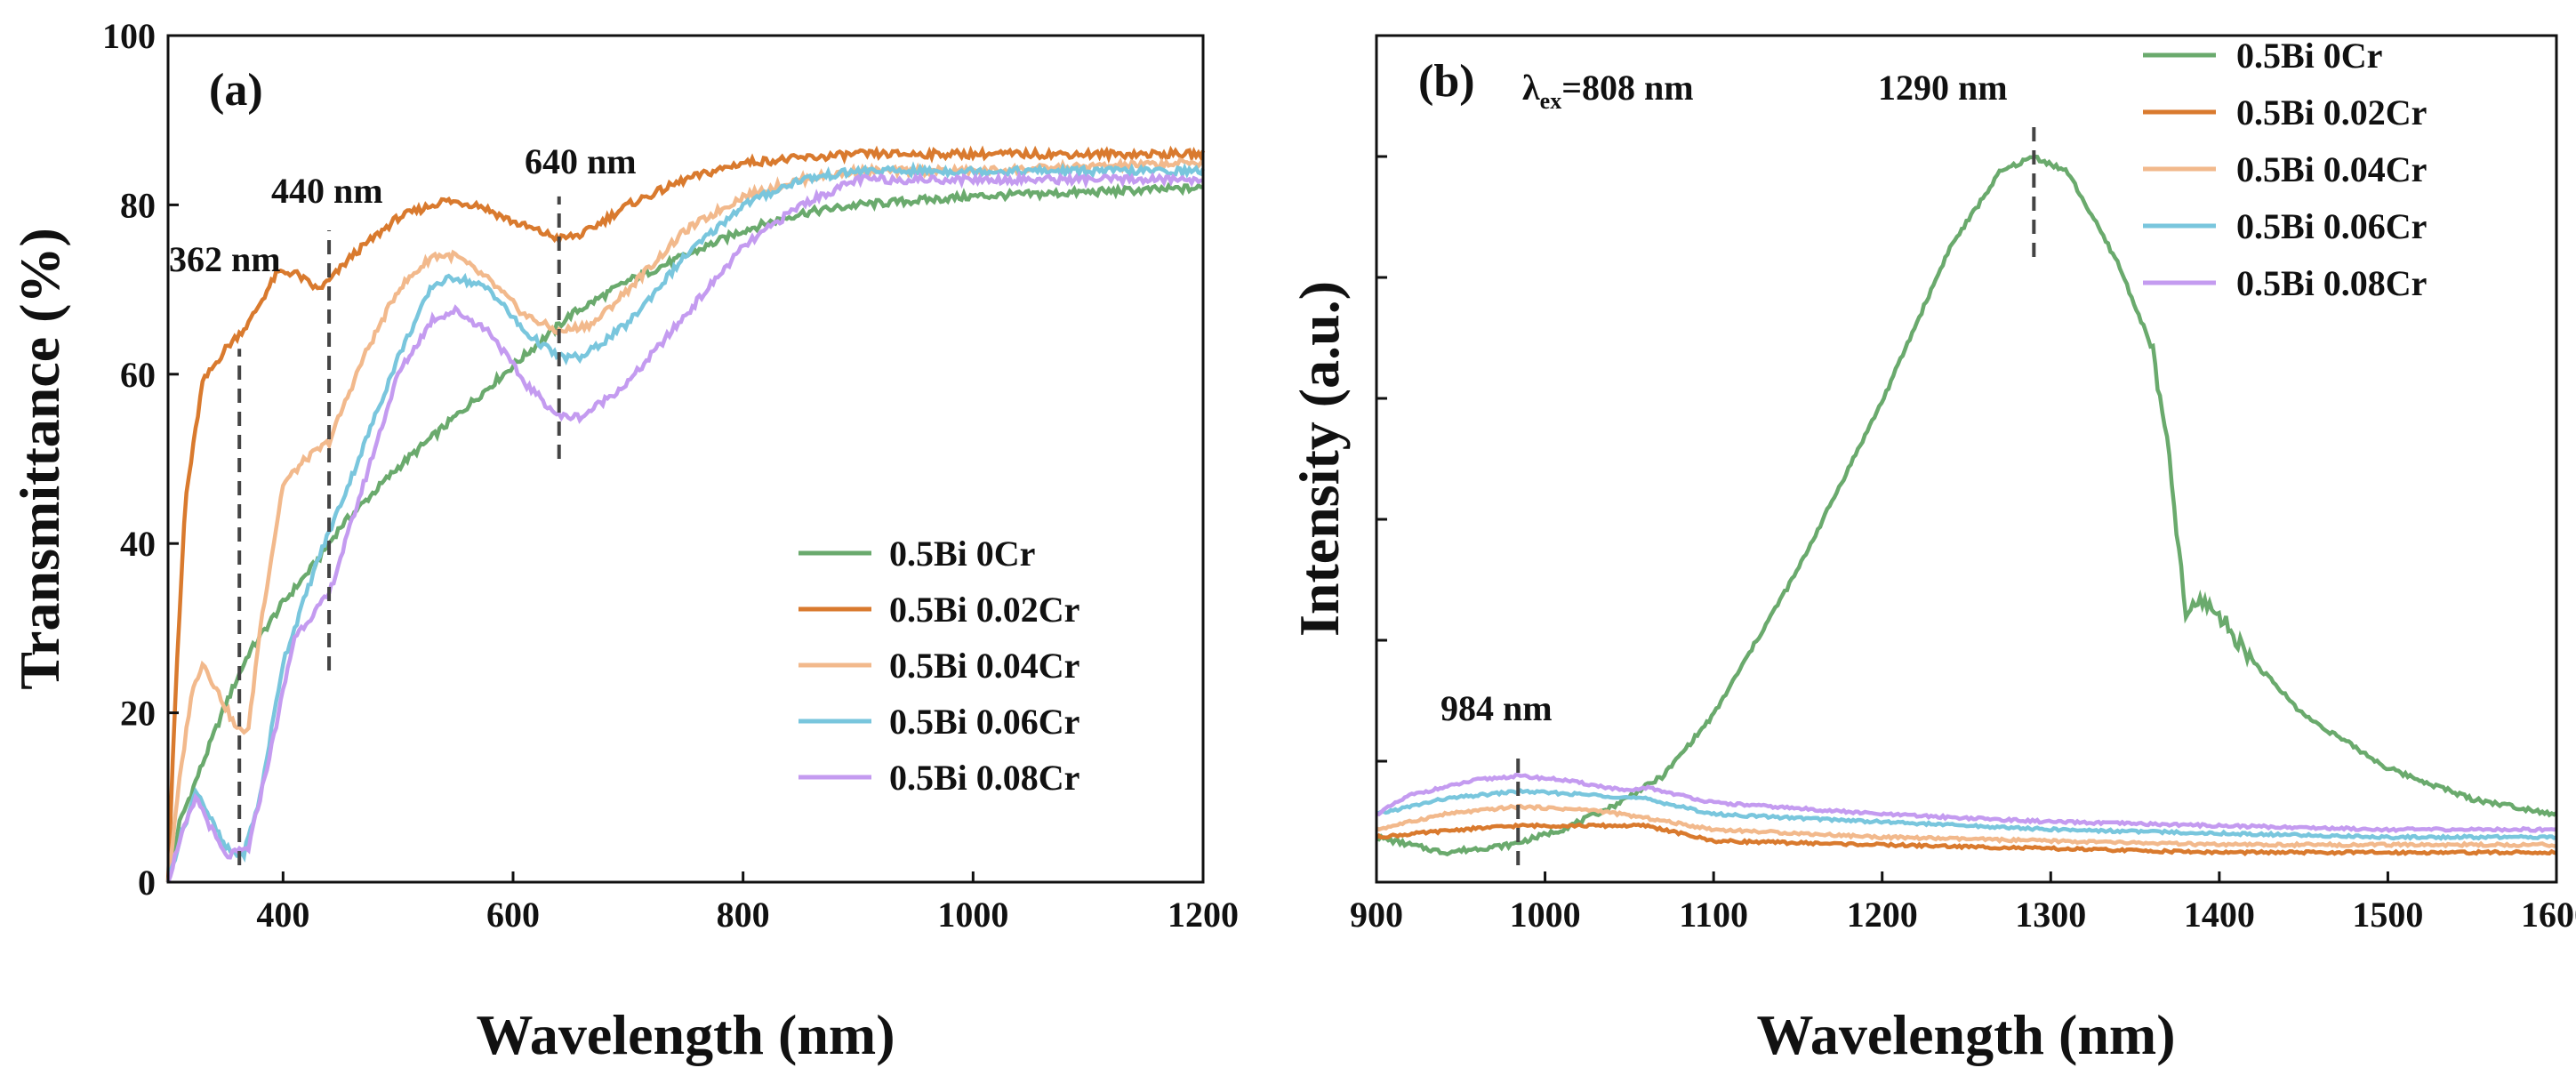  I want to click on panel-b-legend-entry: 0.5Bi 0.08Cr, so click(2331, 283).